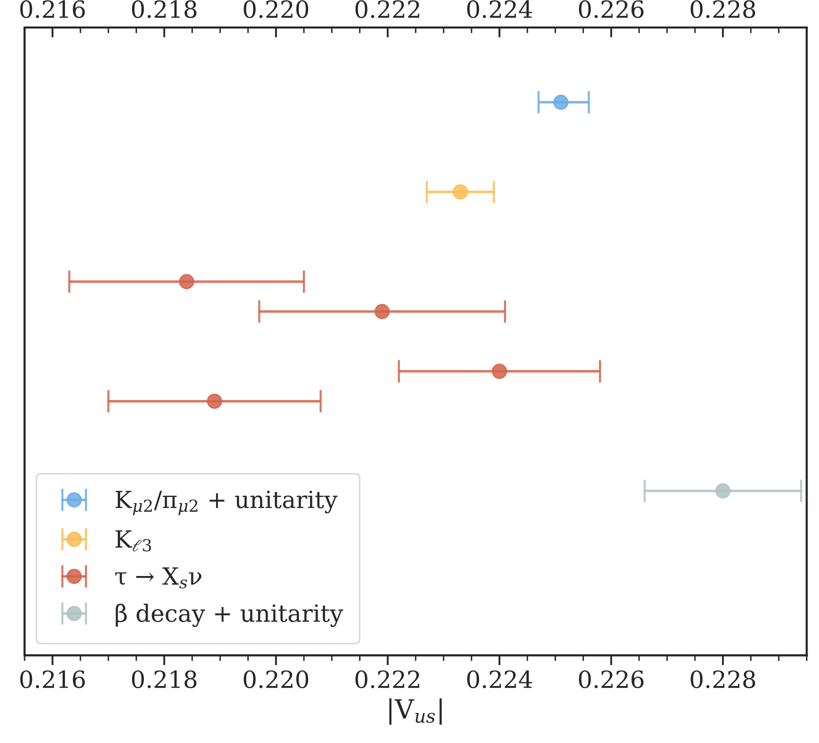  Describe the element at coordinates (723, 9) in the screenshot. I see `x2-tick-label: 0.228` at that location.